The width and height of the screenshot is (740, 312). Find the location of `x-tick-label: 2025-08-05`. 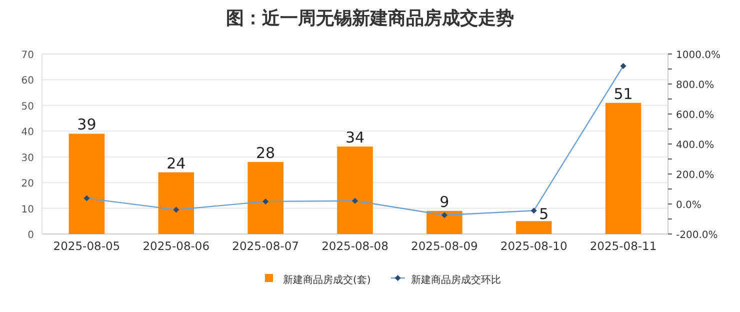

x-tick-label: 2025-08-05 is located at coordinates (86, 246).